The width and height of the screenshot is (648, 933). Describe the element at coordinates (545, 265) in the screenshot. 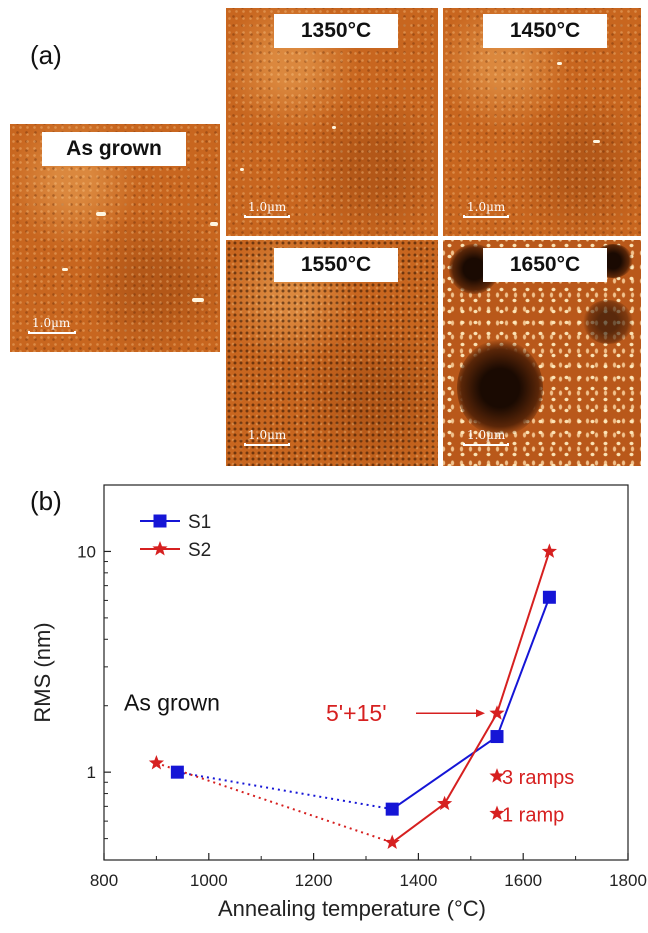

I see `image-title: 1650°C` at that location.